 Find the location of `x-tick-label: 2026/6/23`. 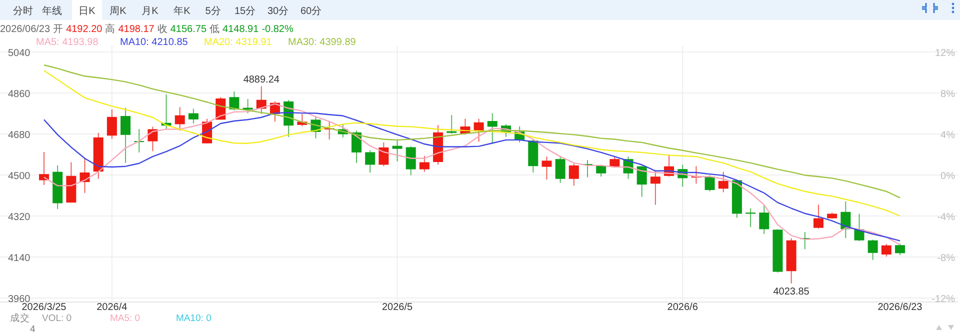

x-tick-label: 2026/6/23 is located at coordinates (900, 307).